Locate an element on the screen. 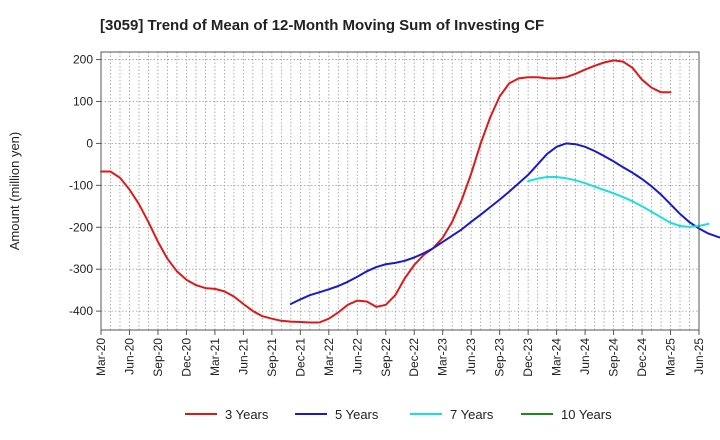  x-tick-label: Jun-20 is located at coordinates (129, 356).